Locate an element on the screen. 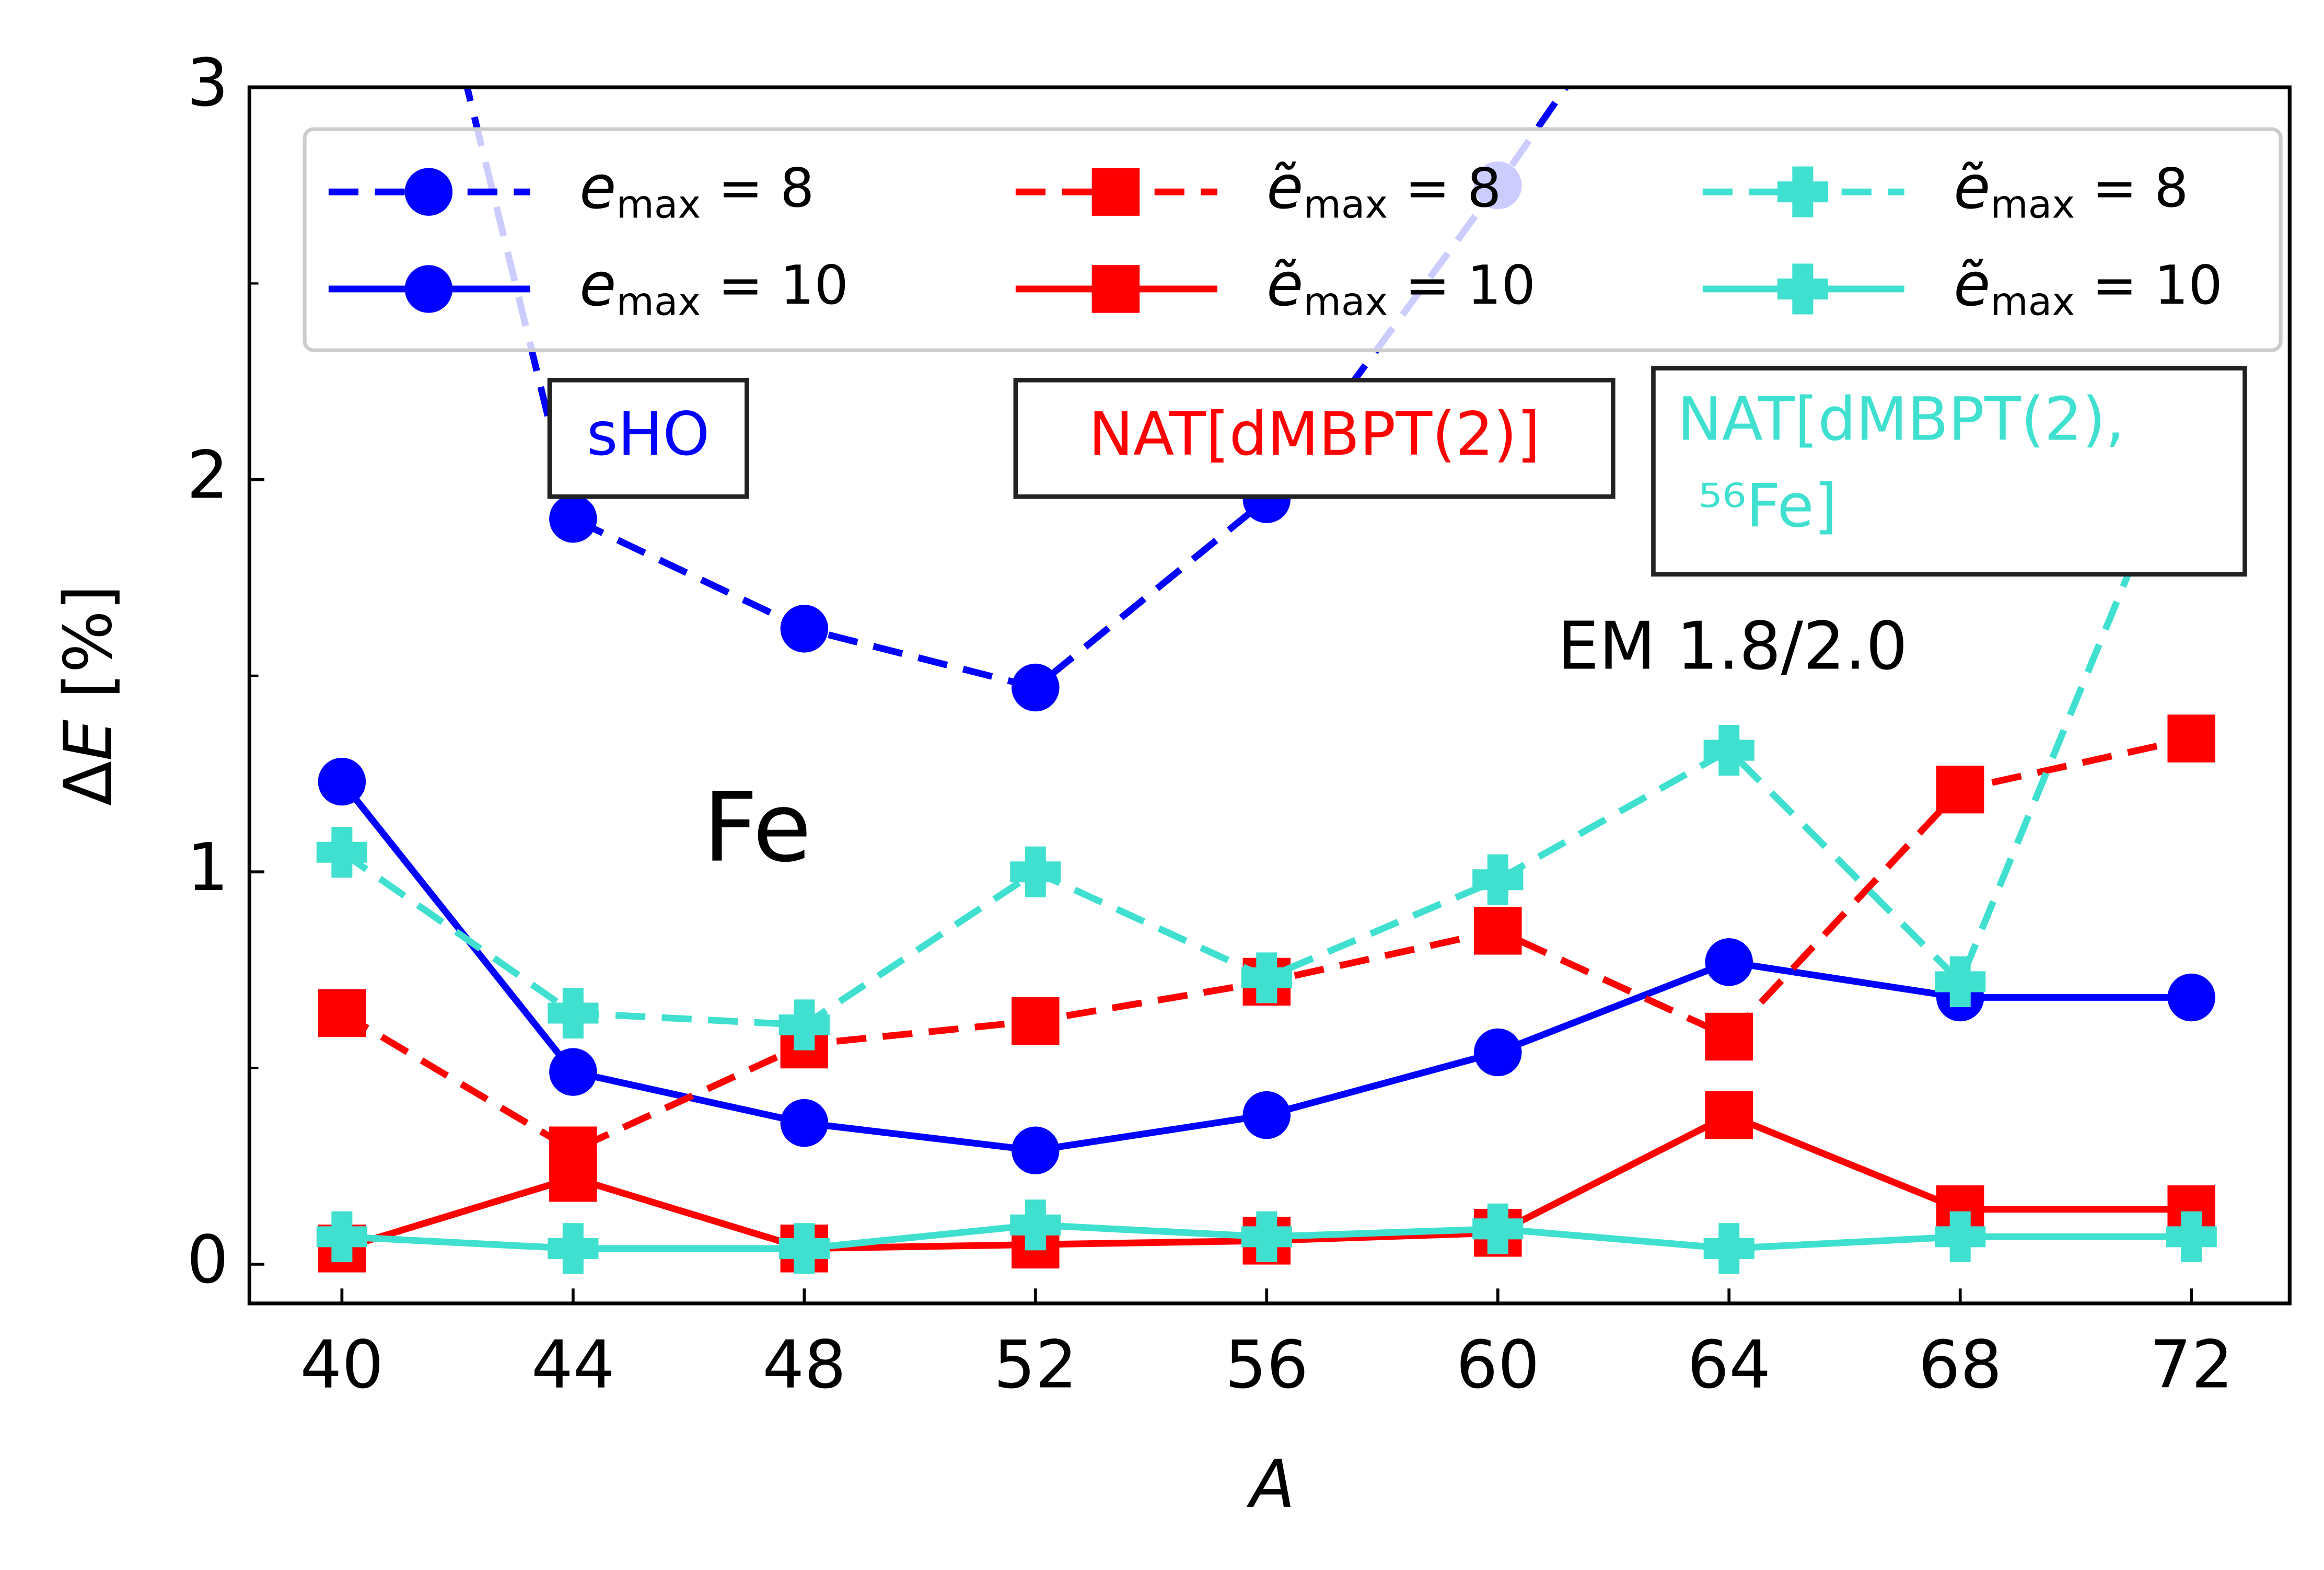 The width and height of the screenshot is (2324, 1570). y-tick-label: 1 is located at coordinates (207, 867).